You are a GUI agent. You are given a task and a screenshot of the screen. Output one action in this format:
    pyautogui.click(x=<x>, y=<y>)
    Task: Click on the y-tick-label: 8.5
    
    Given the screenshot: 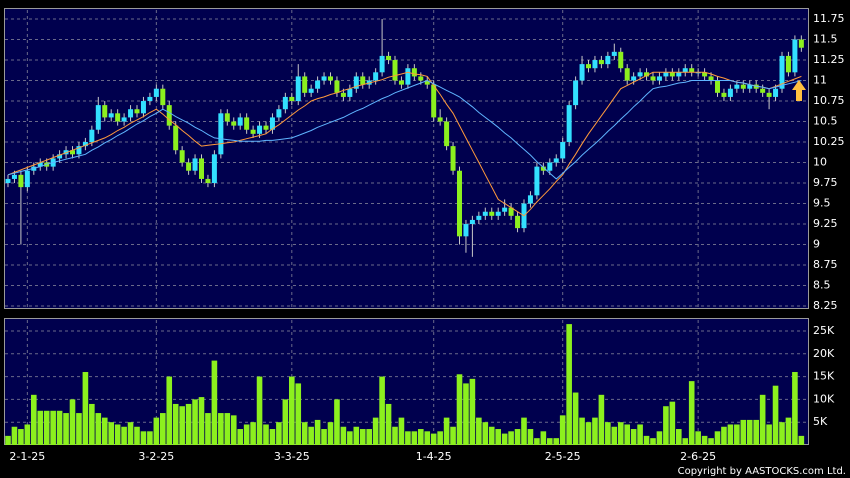 What is the action you would take?
    pyautogui.click(x=822, y=285)
    